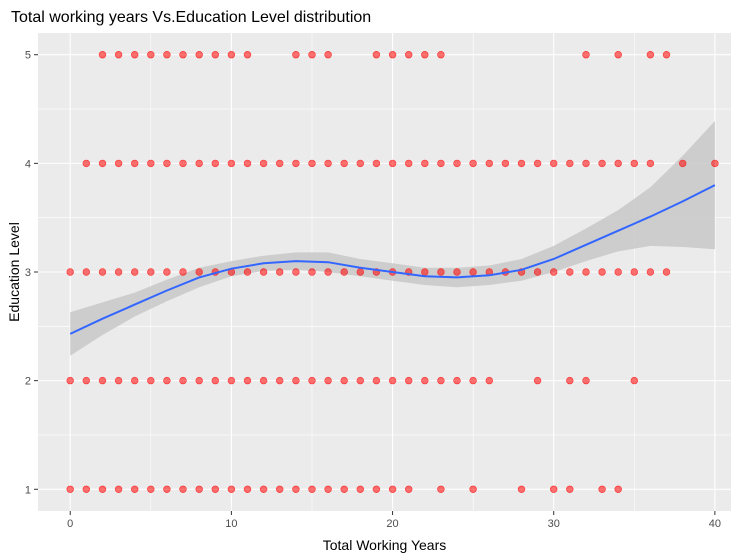  What do you see at coordinates (384, 545) in the screenshot?
I see `x-axis-title: Total Working Years` at bounding box center [384, 545].